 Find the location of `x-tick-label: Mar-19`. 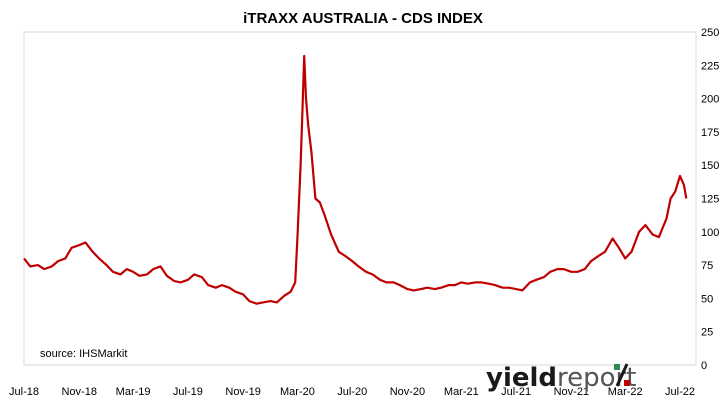

x-tick-label: Mar-19 is located at coordinates (133, 392).